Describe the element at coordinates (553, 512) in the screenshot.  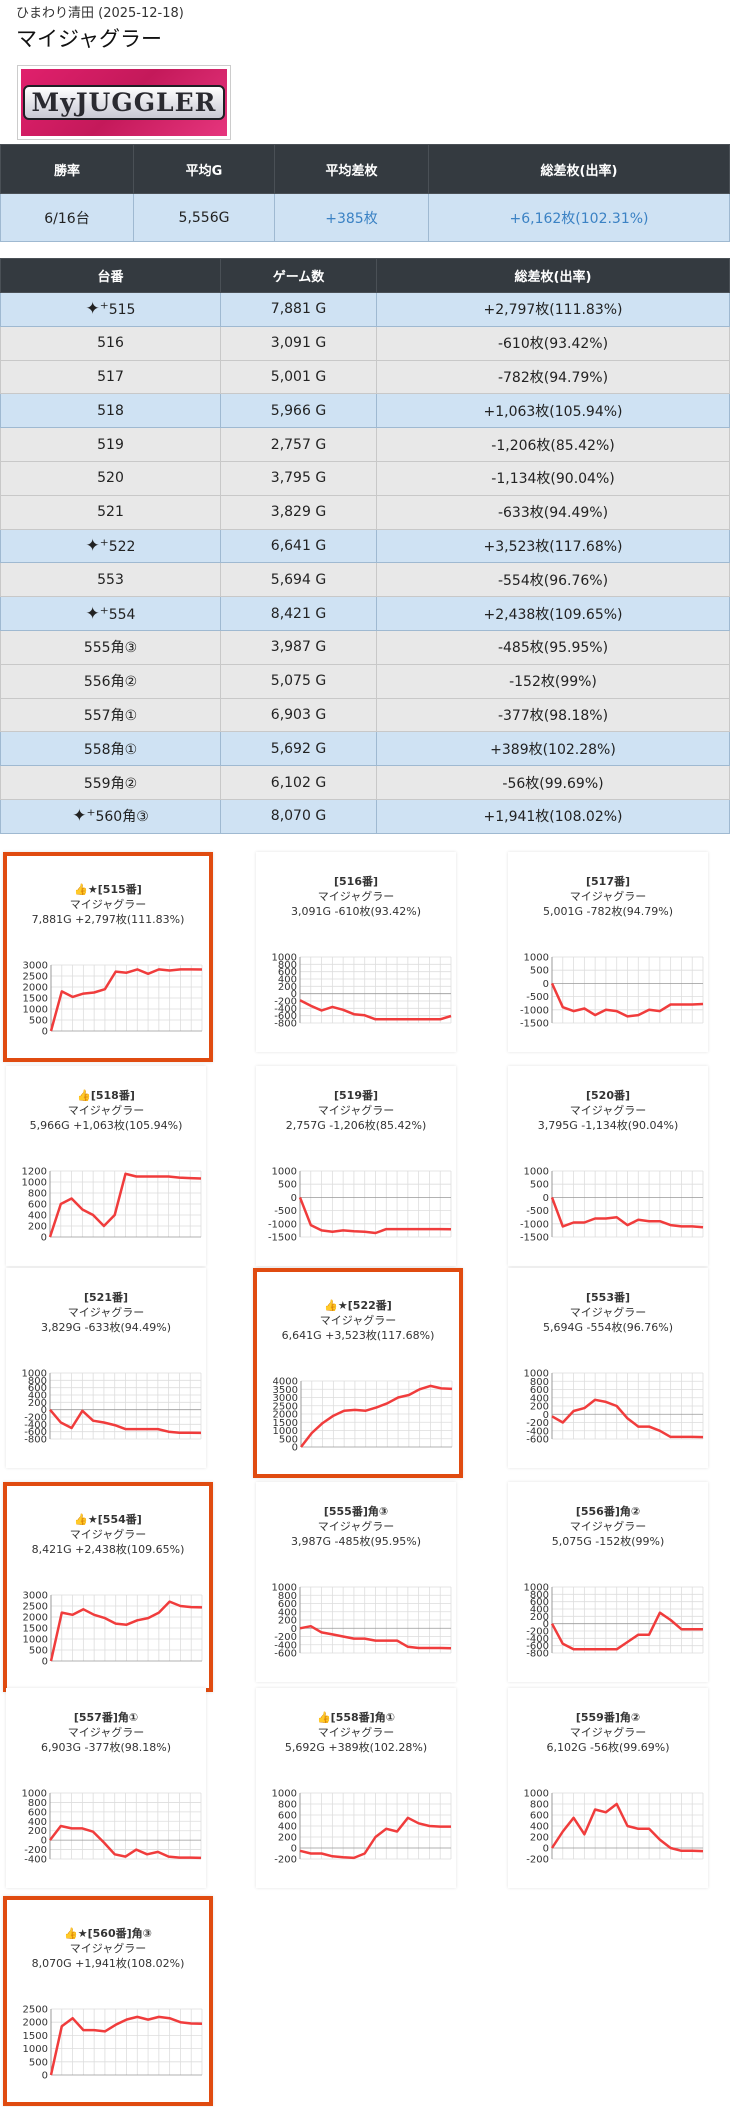
I see `diff-cell: -633枚(94.49%)` at that location.